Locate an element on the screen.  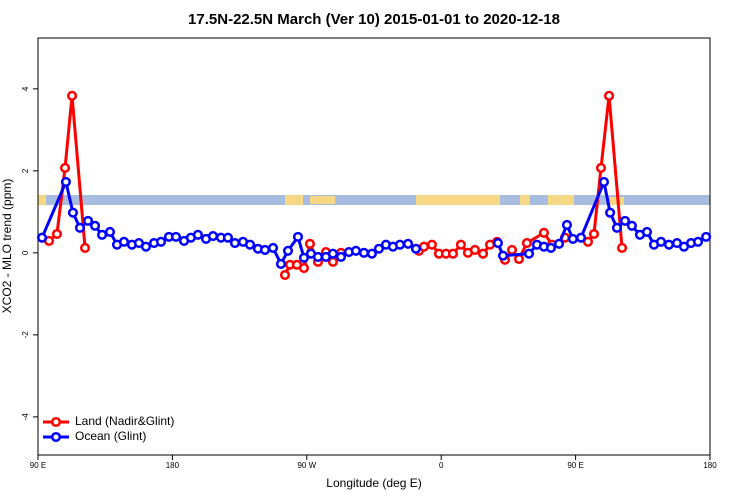
y-axis-label: XCO2 - MLO trend (ppm) is located at coordinates (7, 246).